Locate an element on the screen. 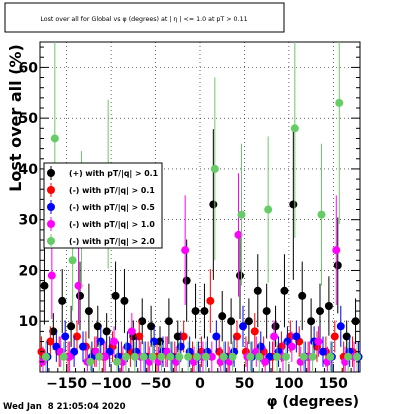 The width and height of the screenshot is (400, 414). legend-label: (-) with pT/|q| > 2.0 is located at coordinates (112, 242).